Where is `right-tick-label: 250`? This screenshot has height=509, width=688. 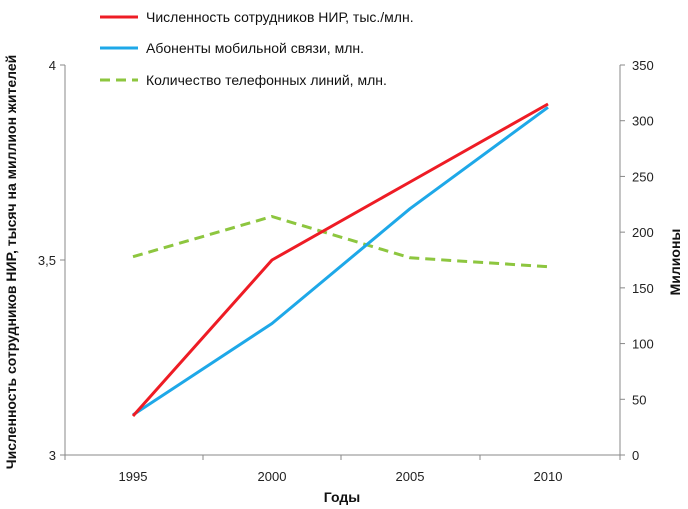 right-tick-label: 250 is located at coordinates (643, 176).